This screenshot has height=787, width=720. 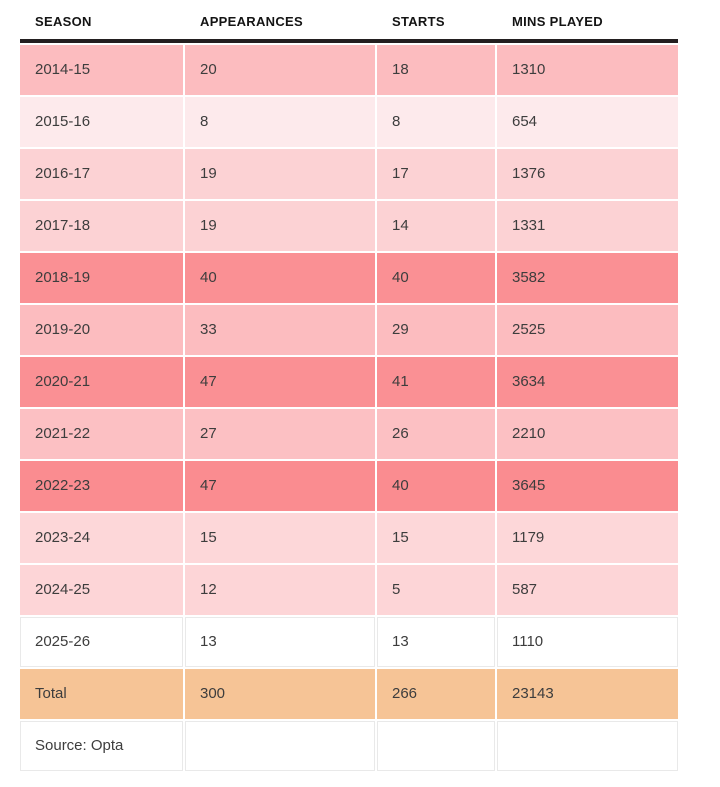 I want to click on season-cell: 2017-18, so click(x=101, y=226).